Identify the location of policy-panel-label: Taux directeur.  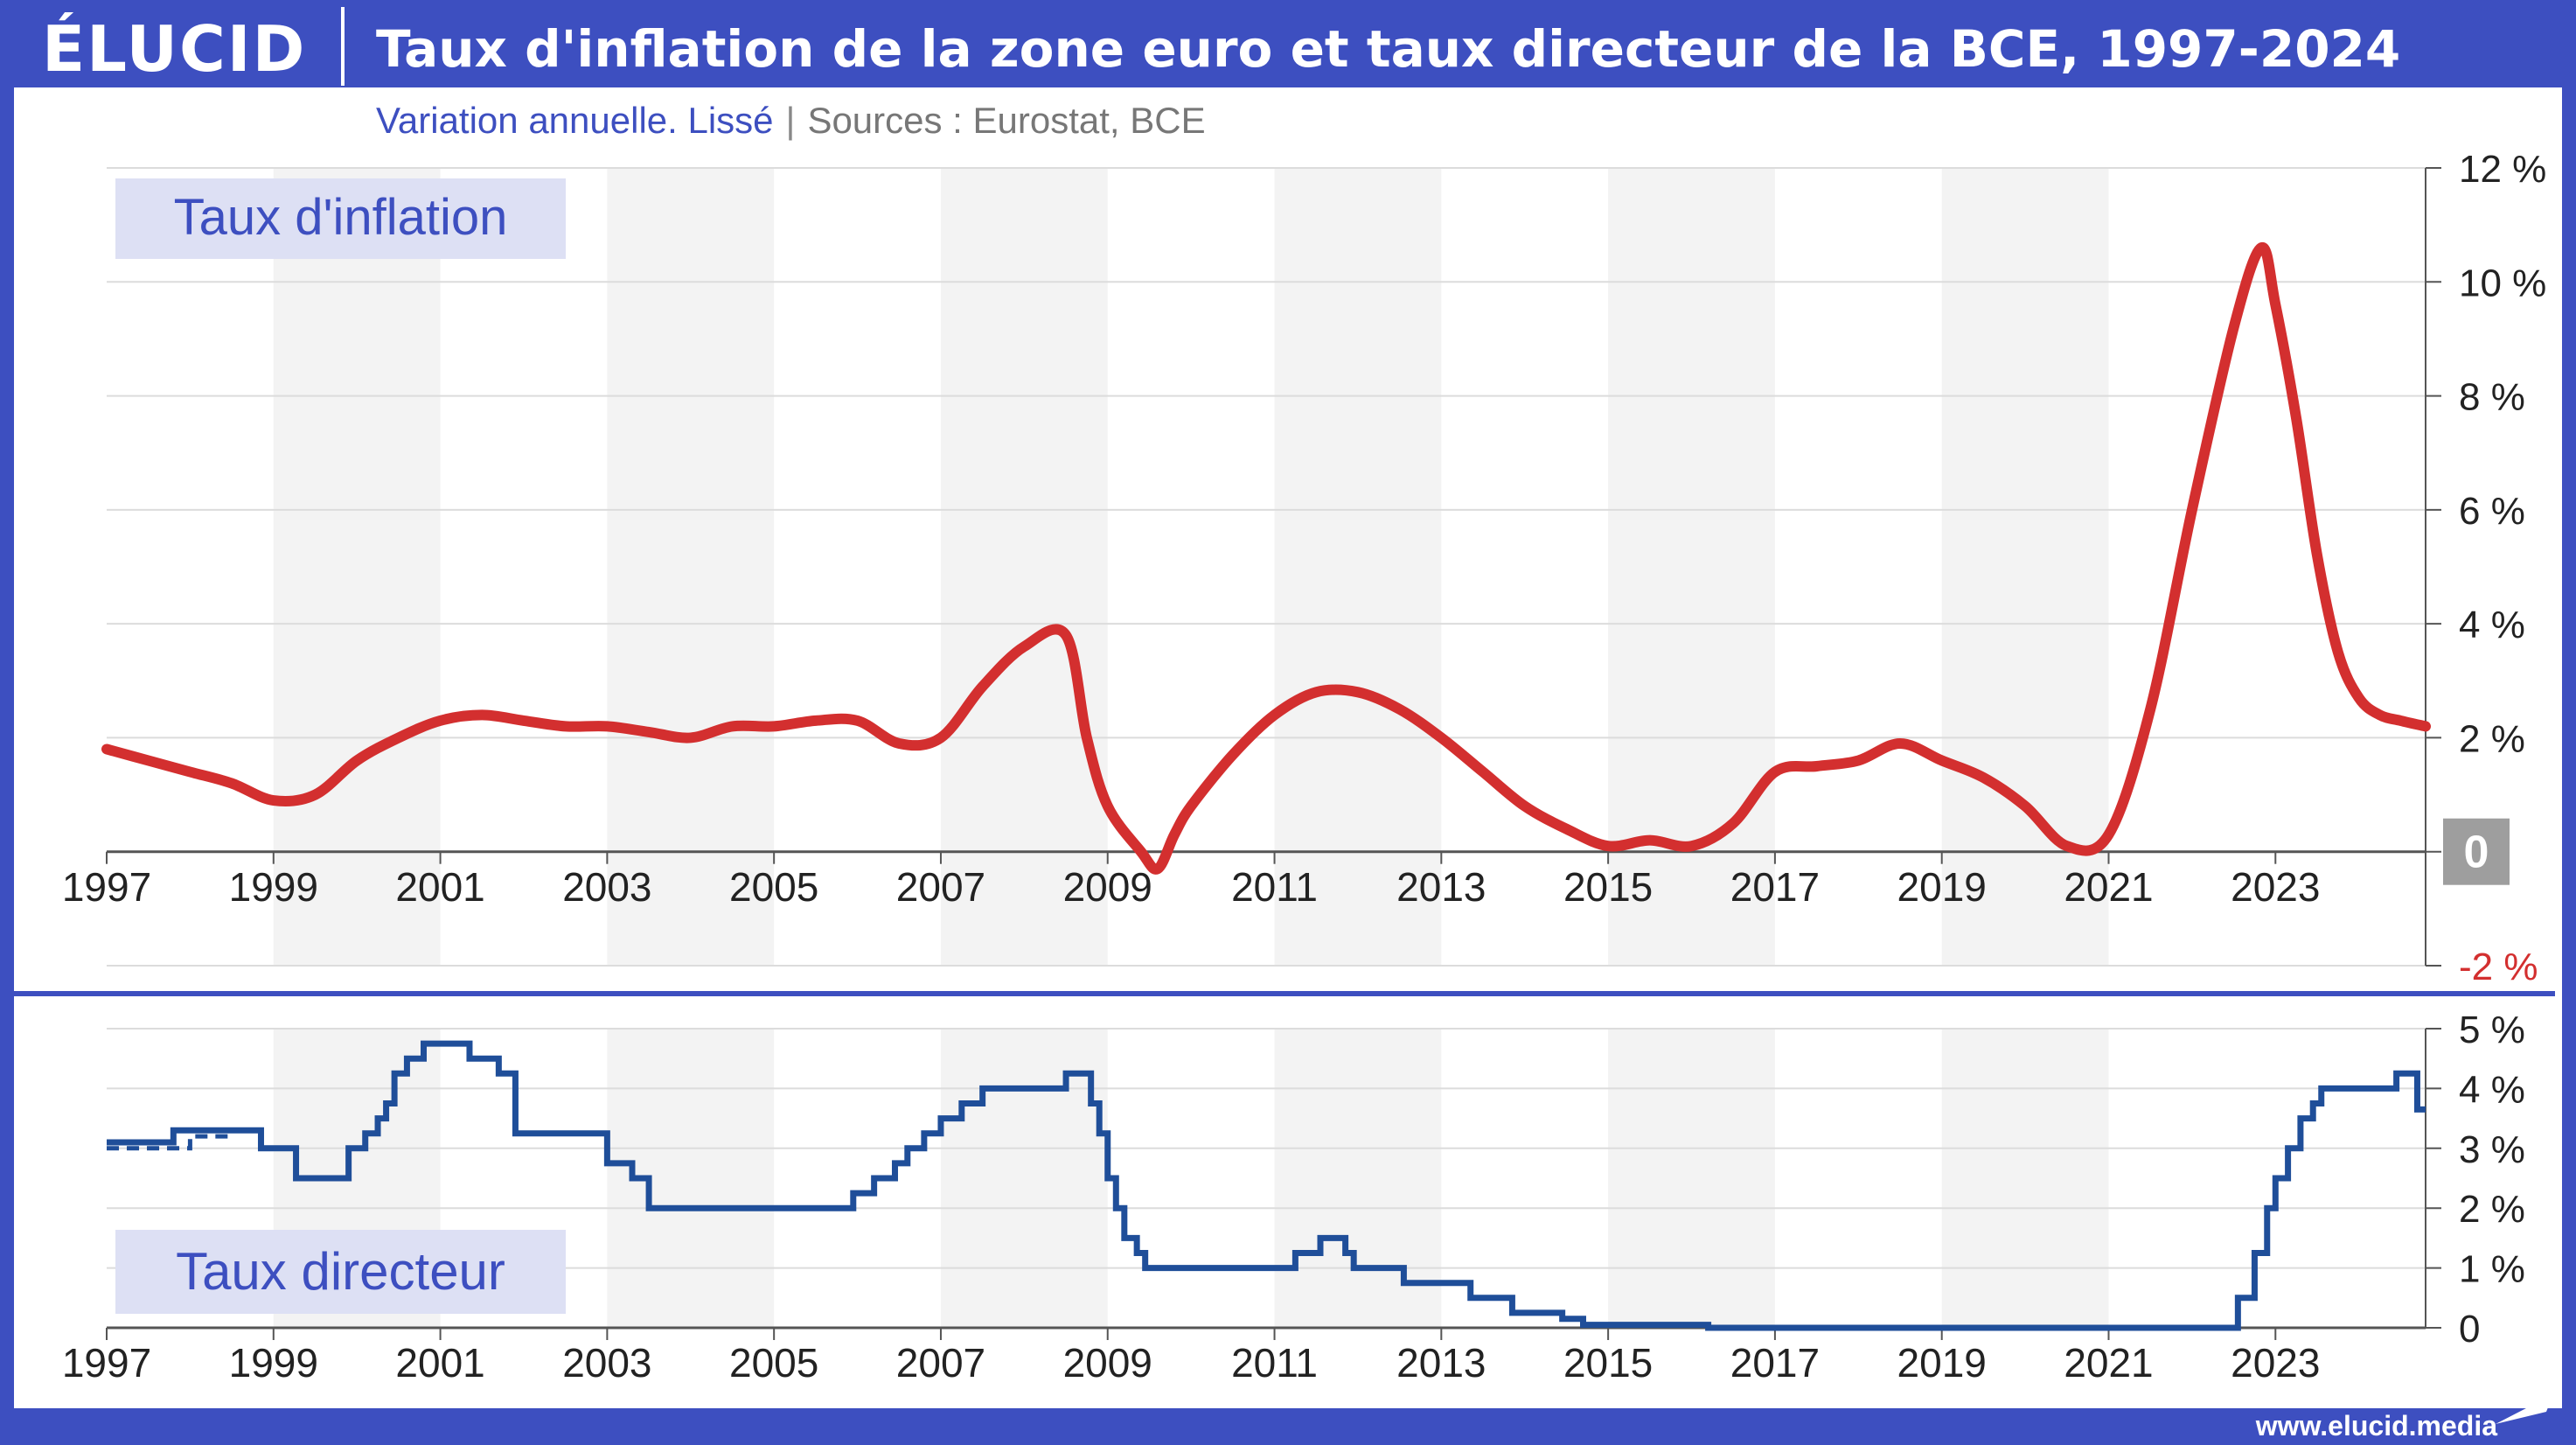
(340, 1271).